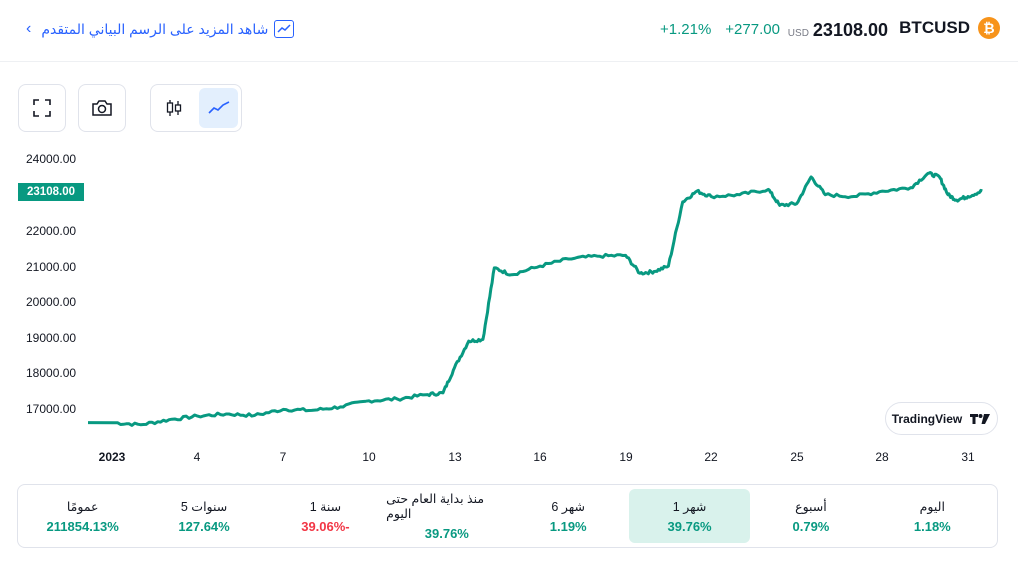 This screenshot has height=571, width=1018. Describe the element at coordinates (51, 338) in the screenshot. I see `y-tick: 19000.00` at that location.